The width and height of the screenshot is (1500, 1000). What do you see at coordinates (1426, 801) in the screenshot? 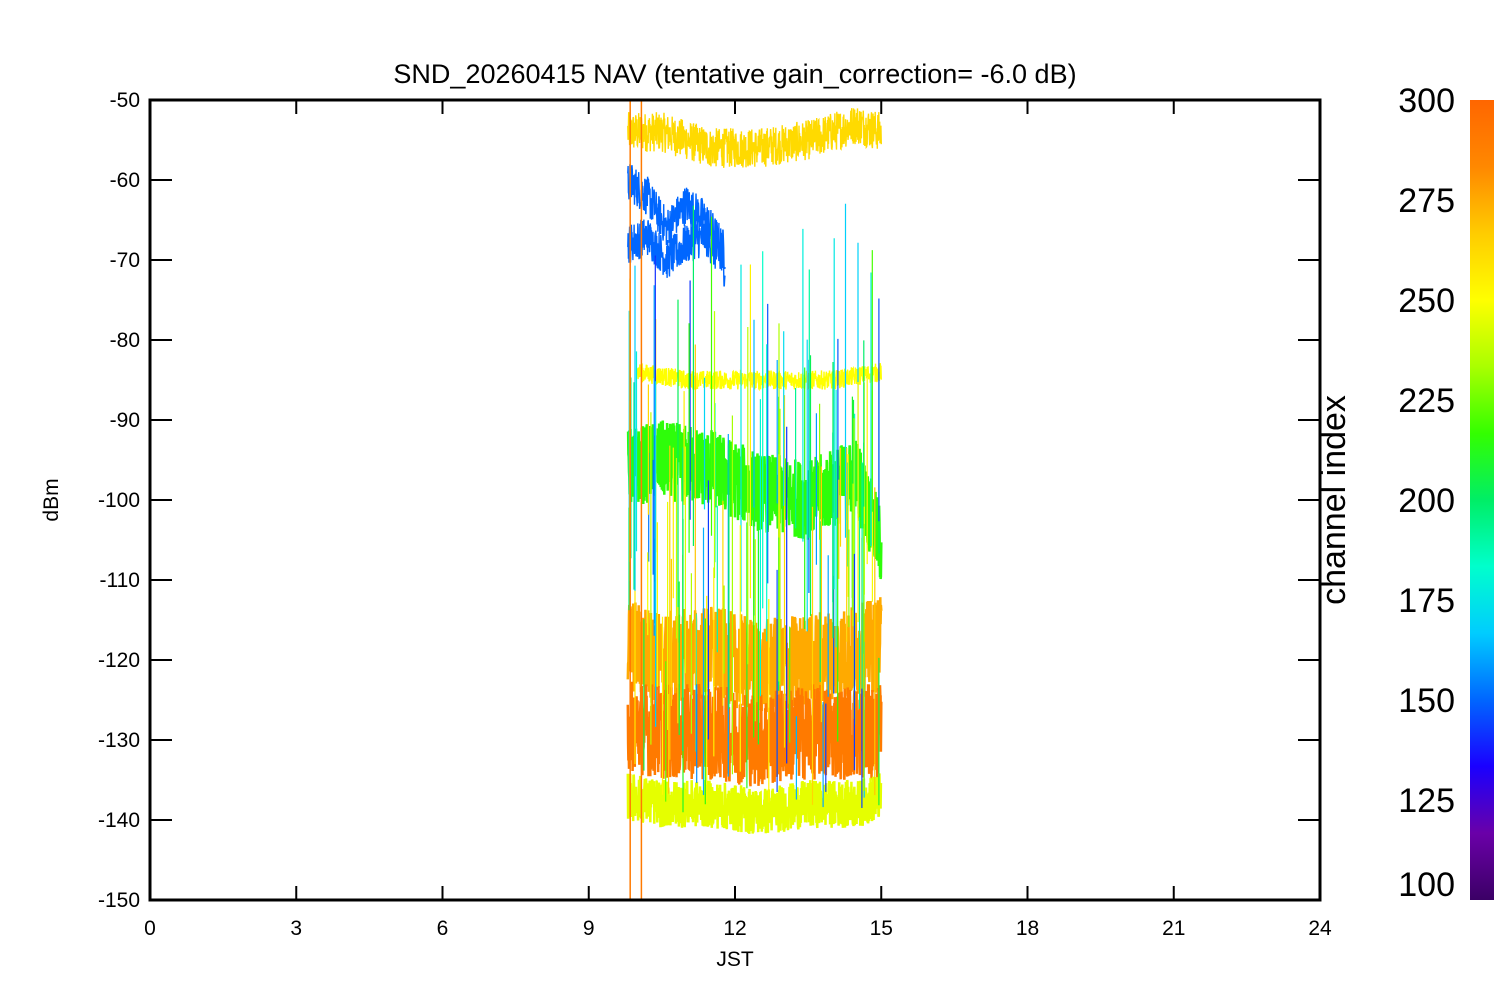
I see `colorbar-tick-label: 125` at bounding box center [1426, 801].